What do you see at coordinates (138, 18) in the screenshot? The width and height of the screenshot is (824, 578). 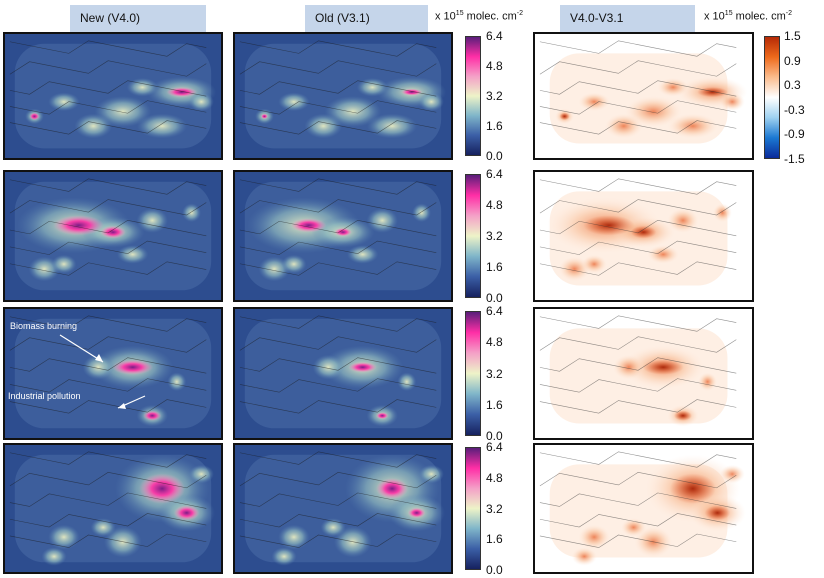 I see `header-new: New (V4.0)` at bounding box center [138, 18].